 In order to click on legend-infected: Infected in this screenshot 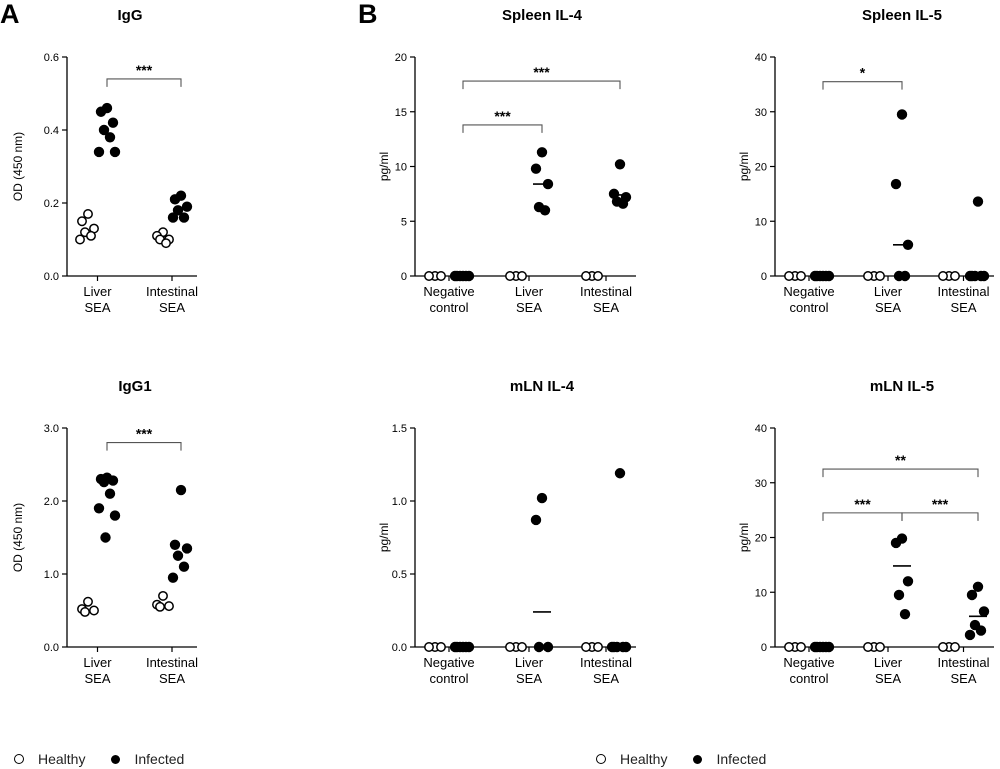, I will do `click(741, 759)`.